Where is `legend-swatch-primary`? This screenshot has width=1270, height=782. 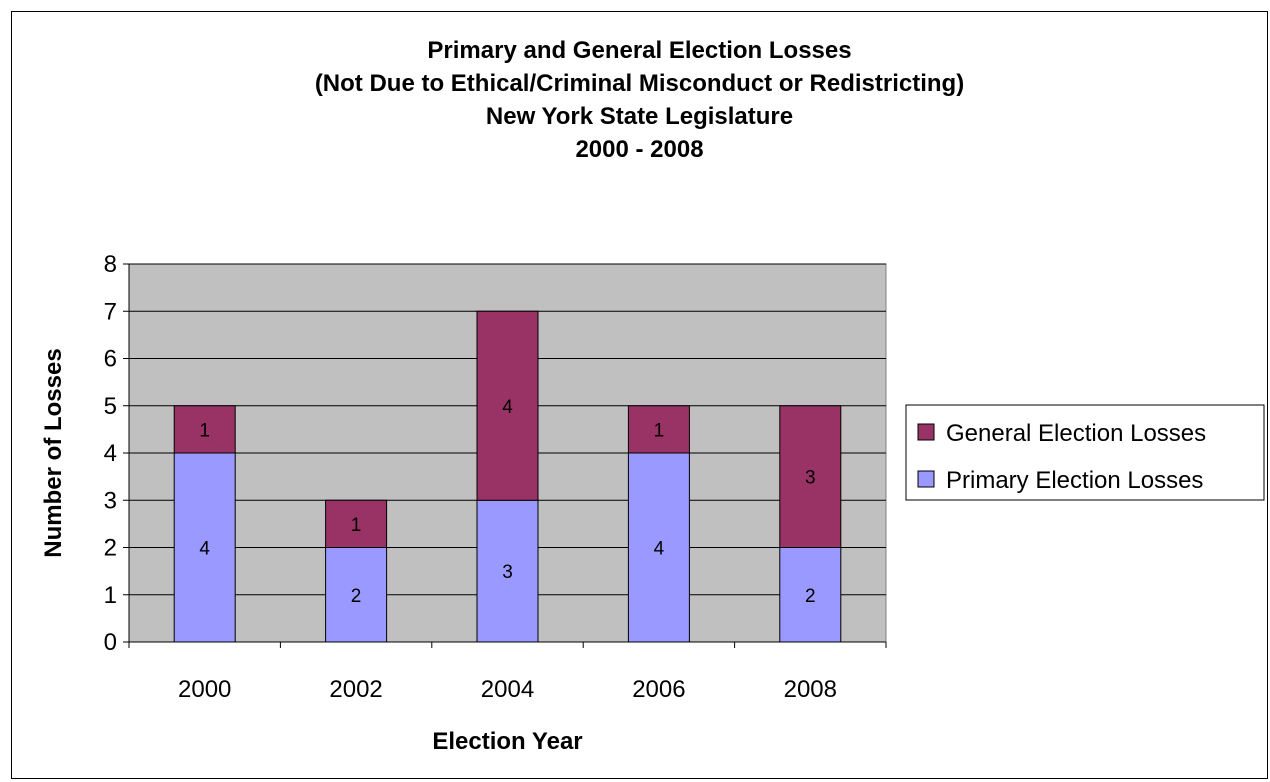 legend-swatch-primary is located at coordinates (926, 479).